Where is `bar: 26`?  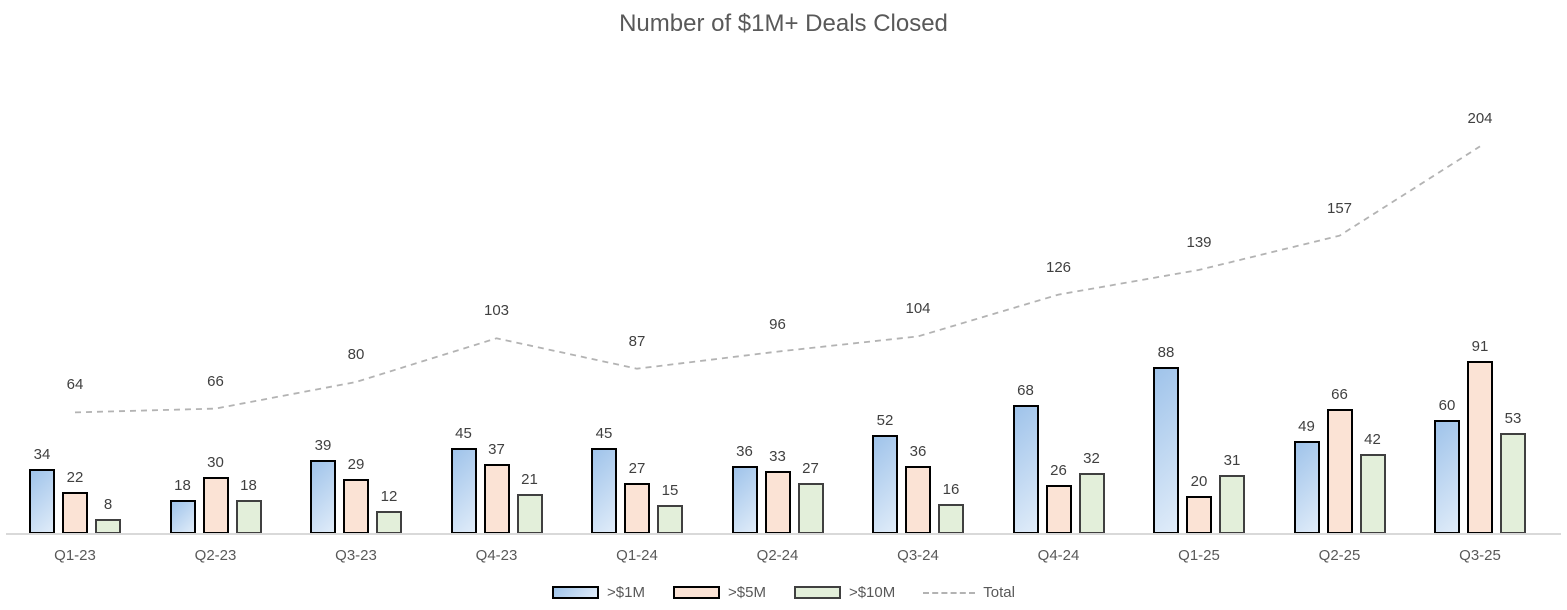 bar: 26 is located at coordinates (1058, 498).